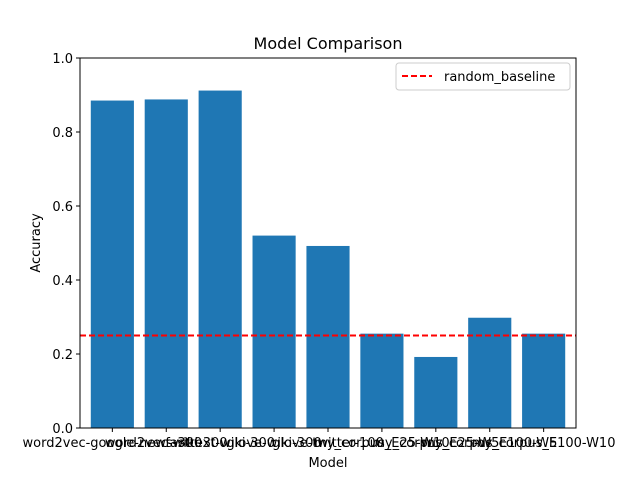  I want to click on legend-entry-label: random_baseline, so click(499, 77).